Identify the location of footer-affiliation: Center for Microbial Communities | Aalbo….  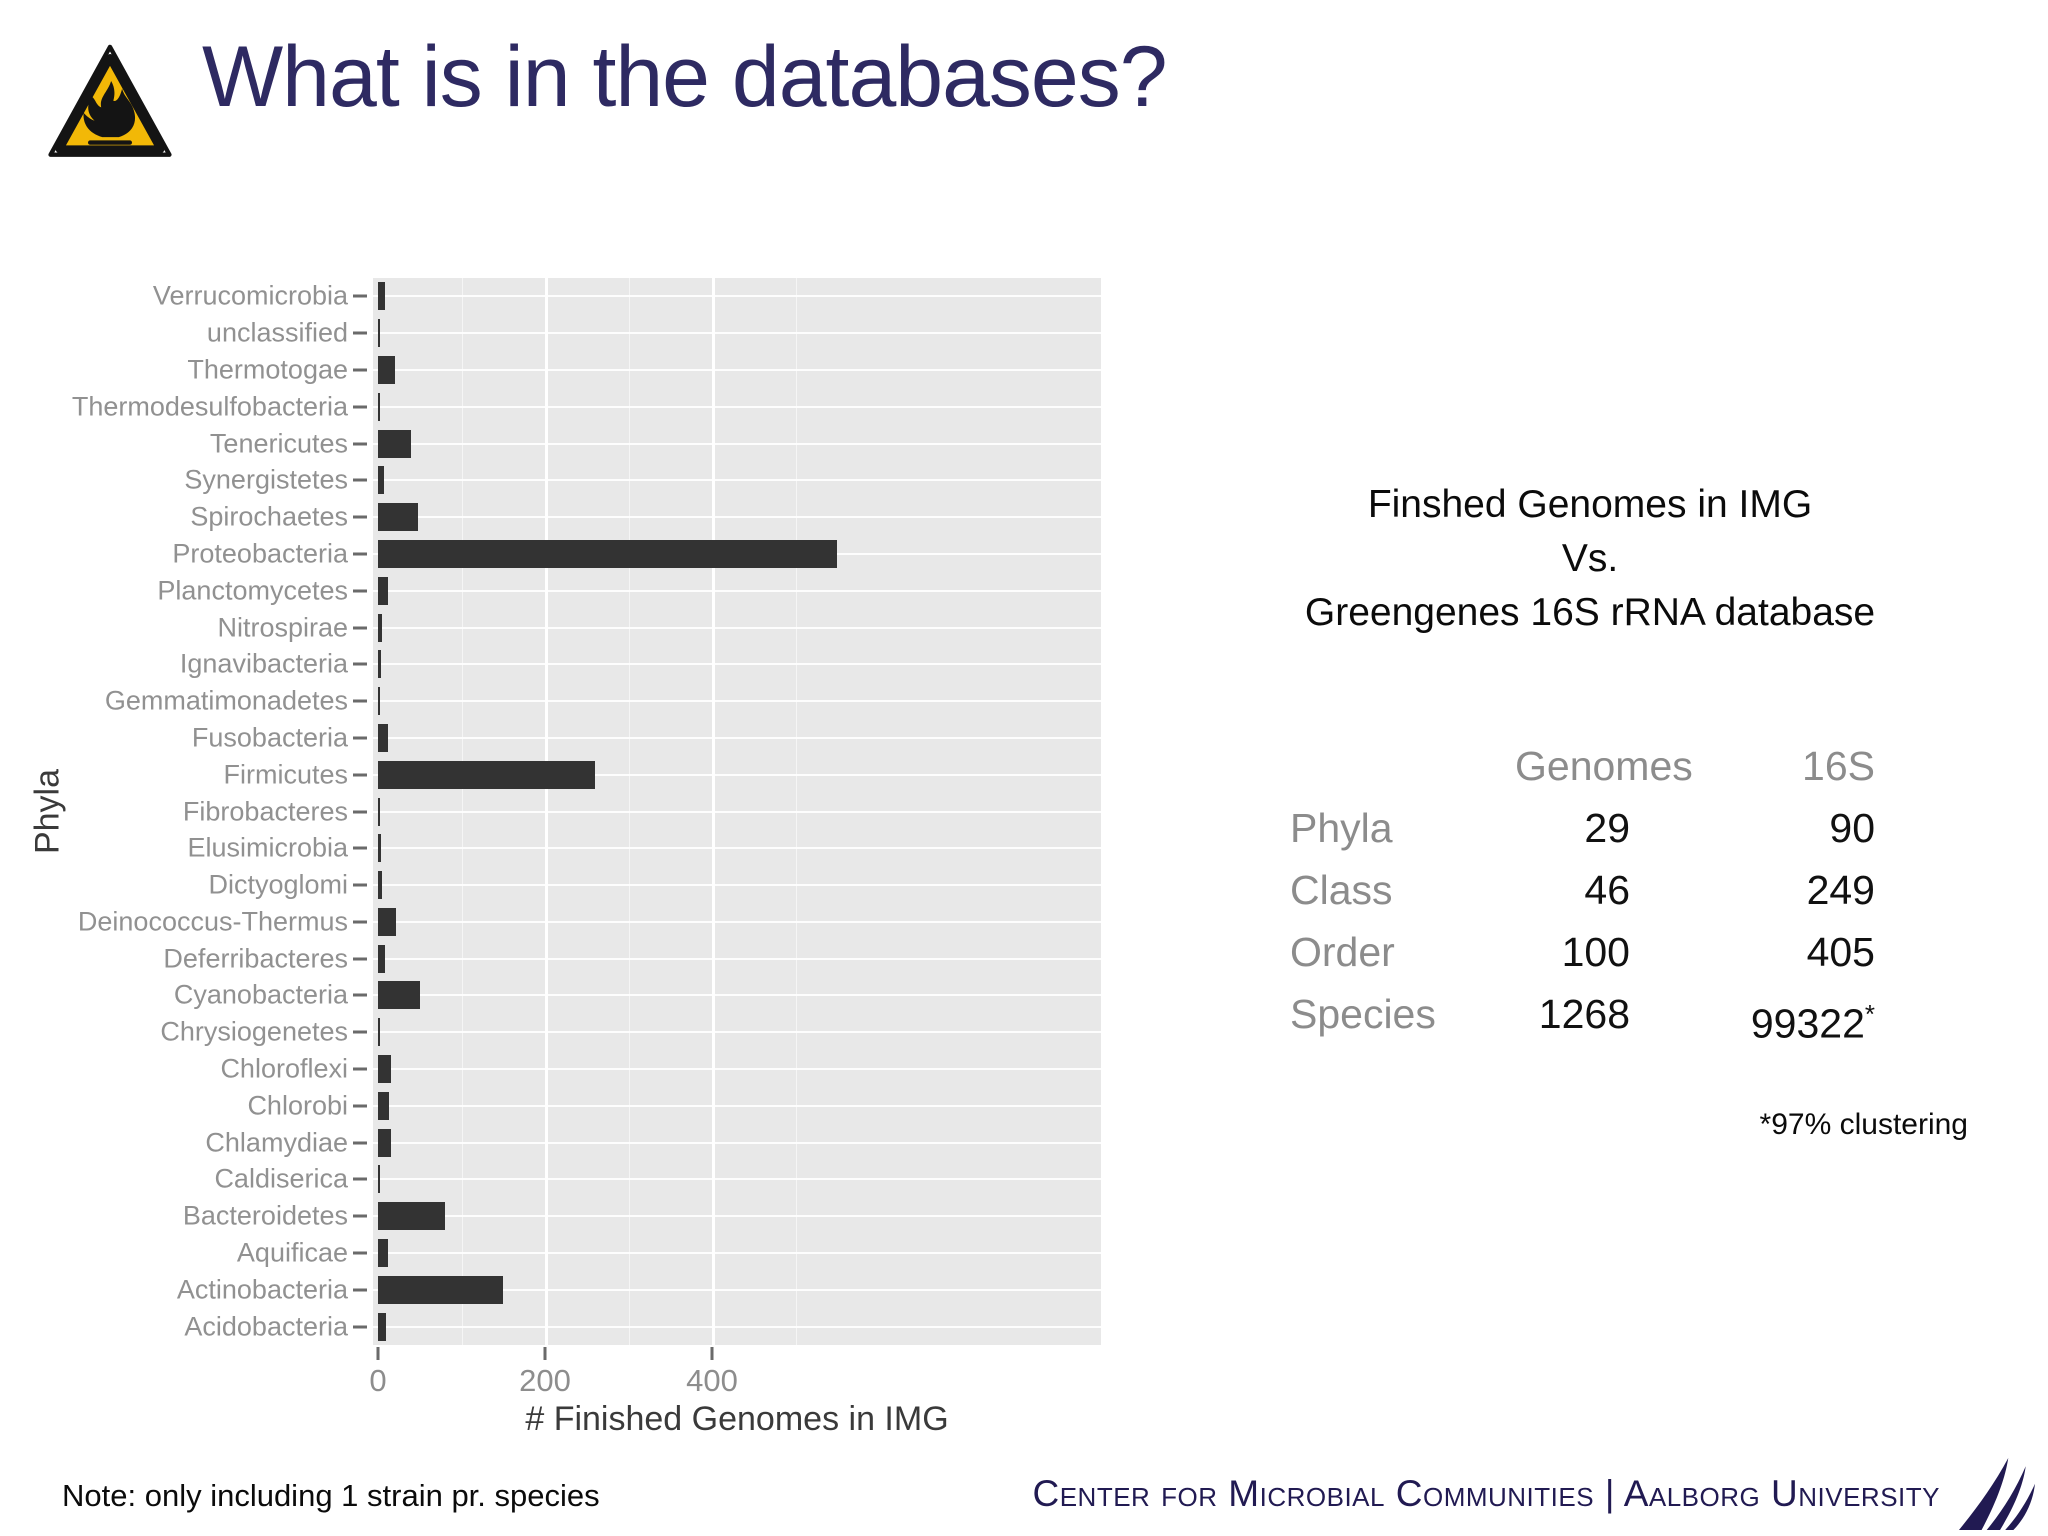
(1486, 1493).